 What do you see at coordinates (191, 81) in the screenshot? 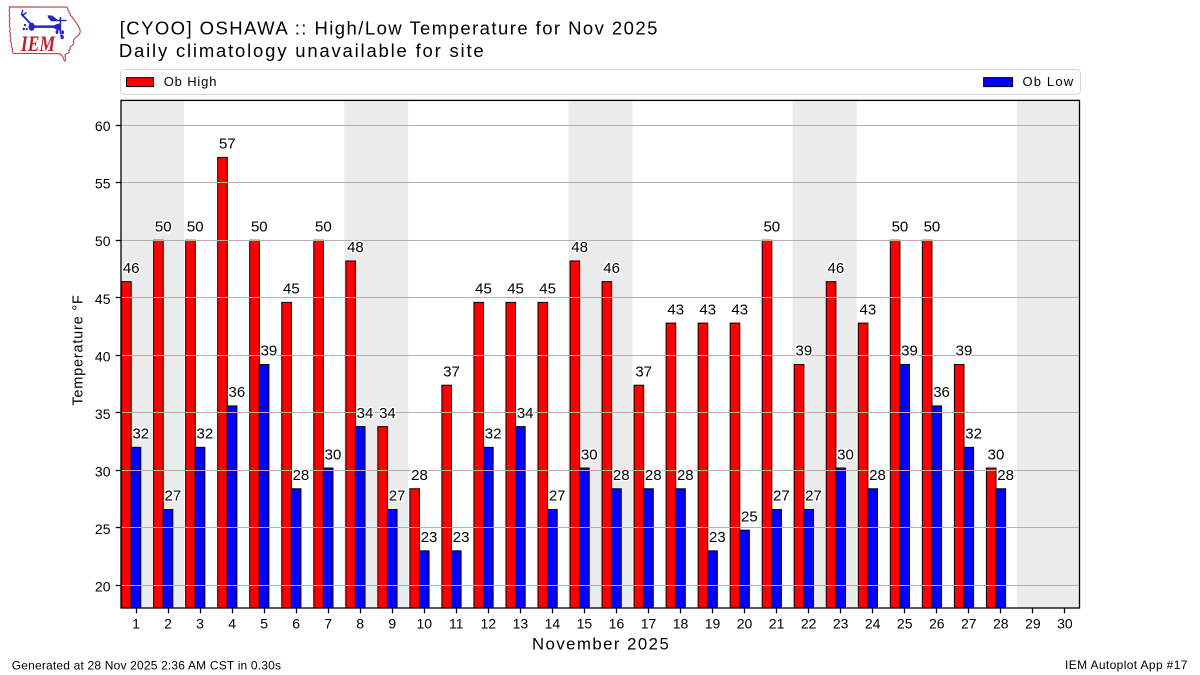
I see `svg-text: Ob High` at bounding box center [191, 81].